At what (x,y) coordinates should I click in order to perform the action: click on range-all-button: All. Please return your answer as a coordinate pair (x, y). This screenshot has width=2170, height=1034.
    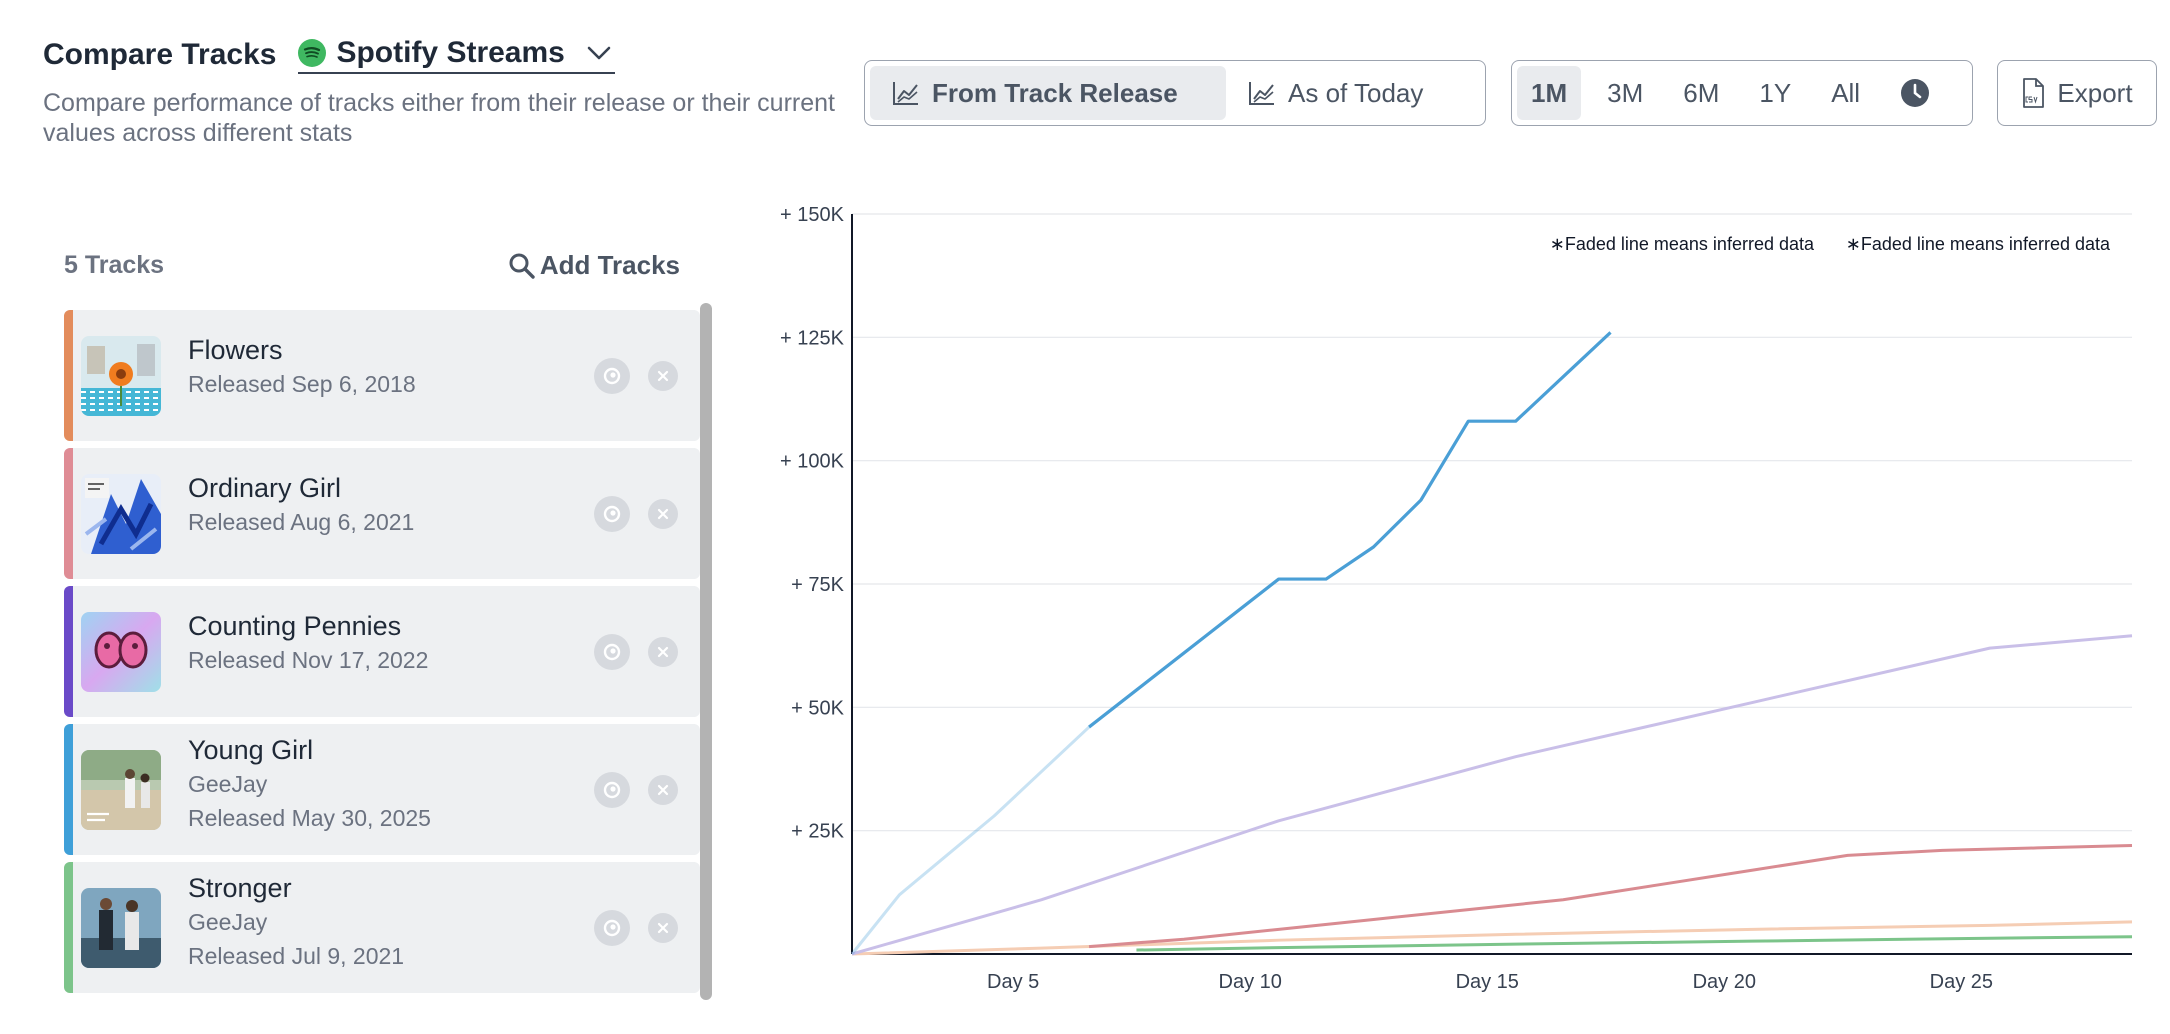
    Looking at the image, I should click on (1846, 92).